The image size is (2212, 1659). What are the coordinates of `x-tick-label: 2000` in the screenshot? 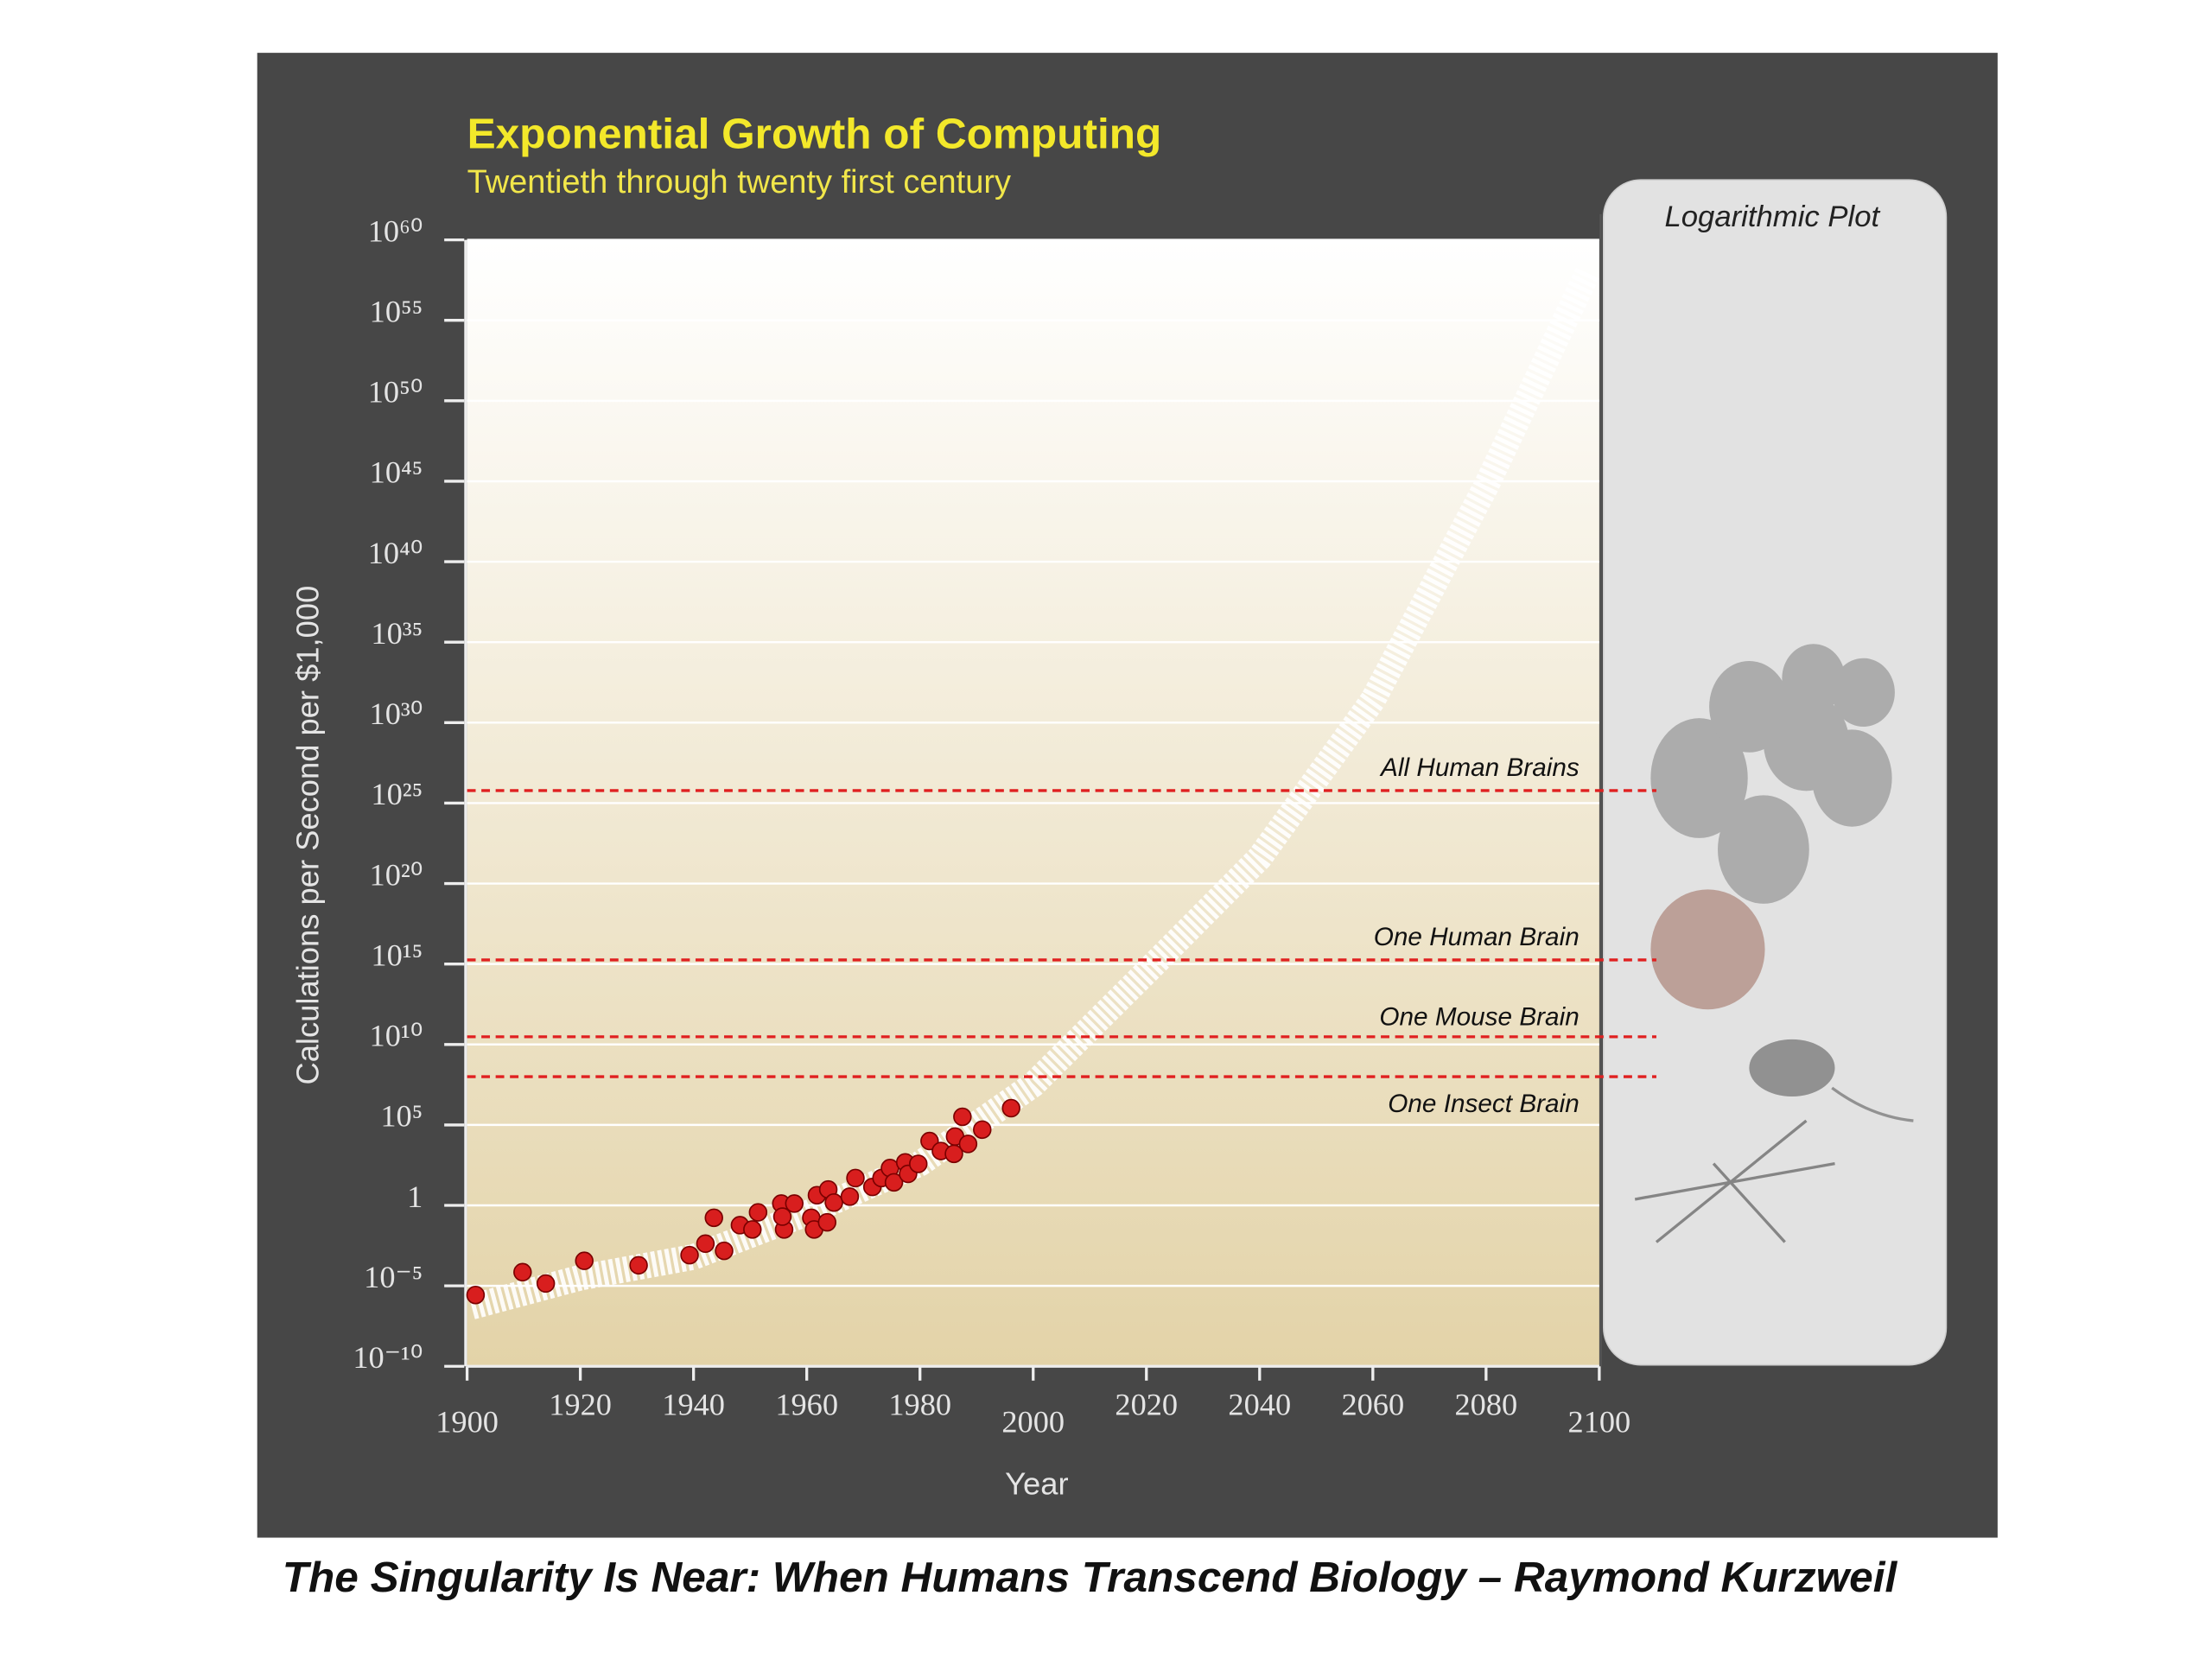 It's located at (1033, 1421).